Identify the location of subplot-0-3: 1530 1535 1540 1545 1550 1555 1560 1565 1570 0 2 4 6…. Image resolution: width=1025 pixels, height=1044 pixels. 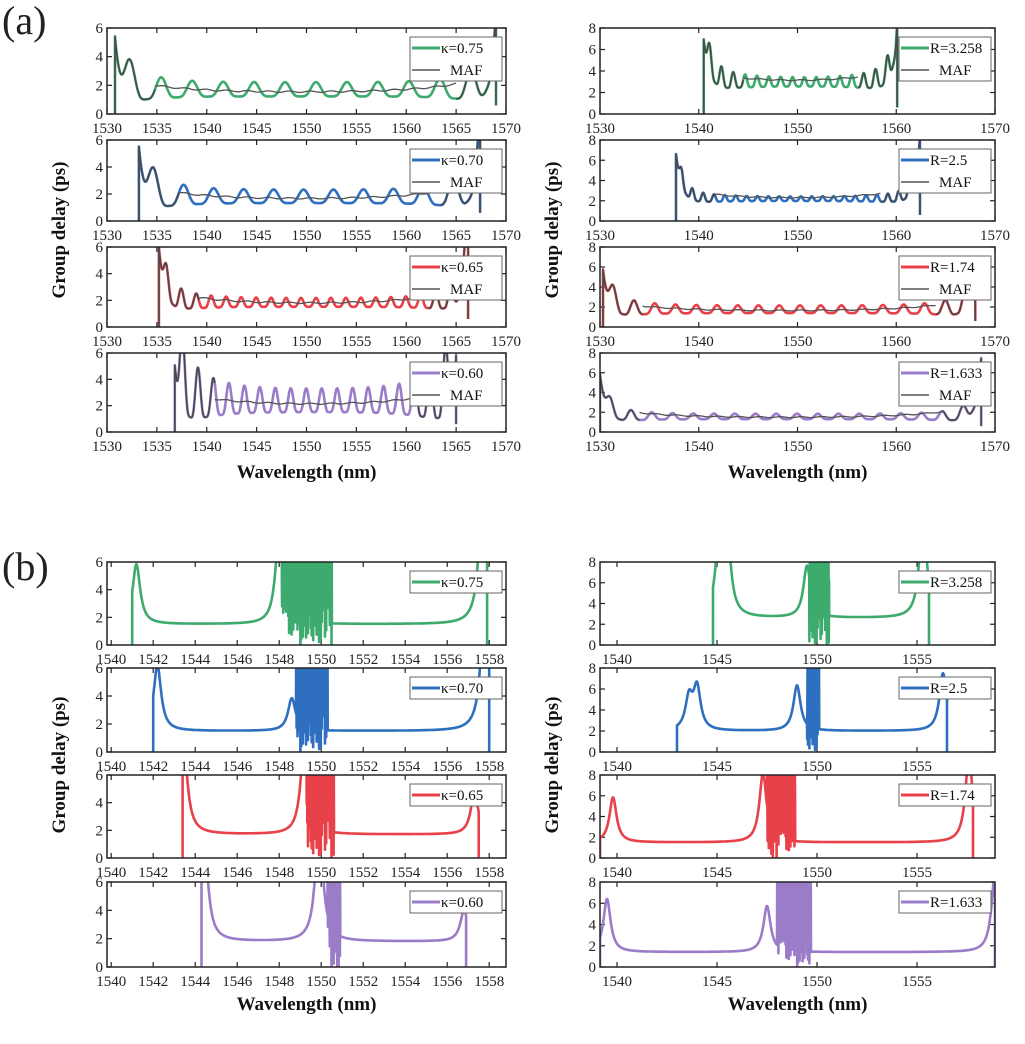
(306, 400).